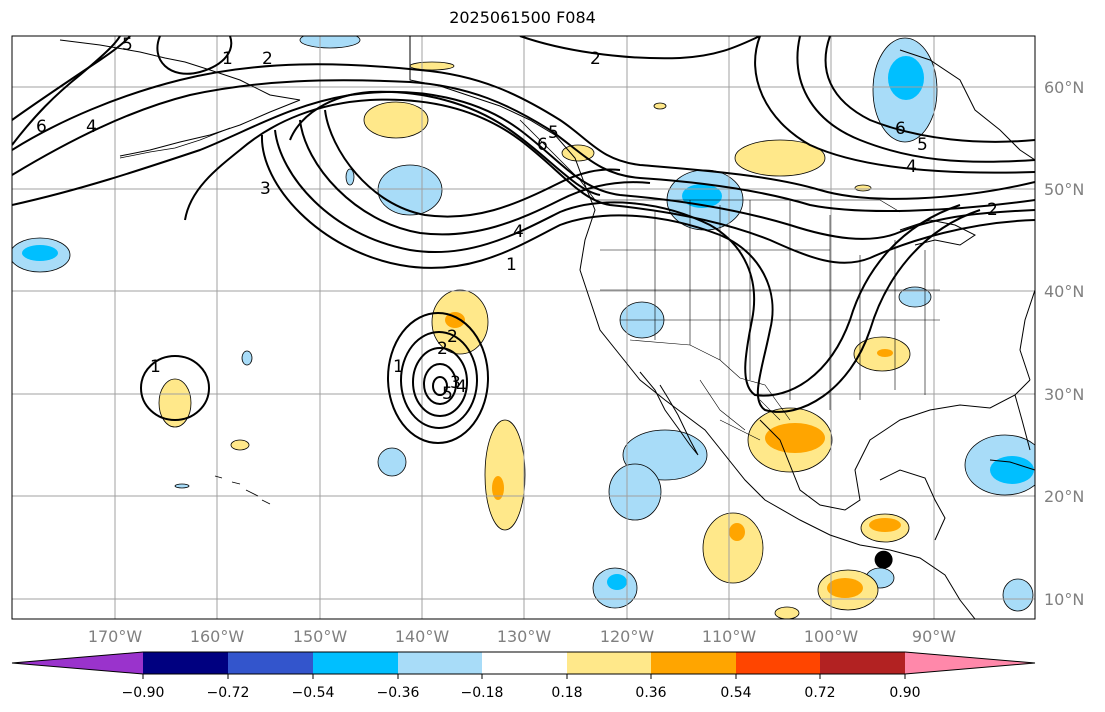  Describe the element at coordinates (1064, 343) in the screenshot. I see `lat-axis: 60°N 50°N 40°N 30°N 20°N 10°N` at that location.